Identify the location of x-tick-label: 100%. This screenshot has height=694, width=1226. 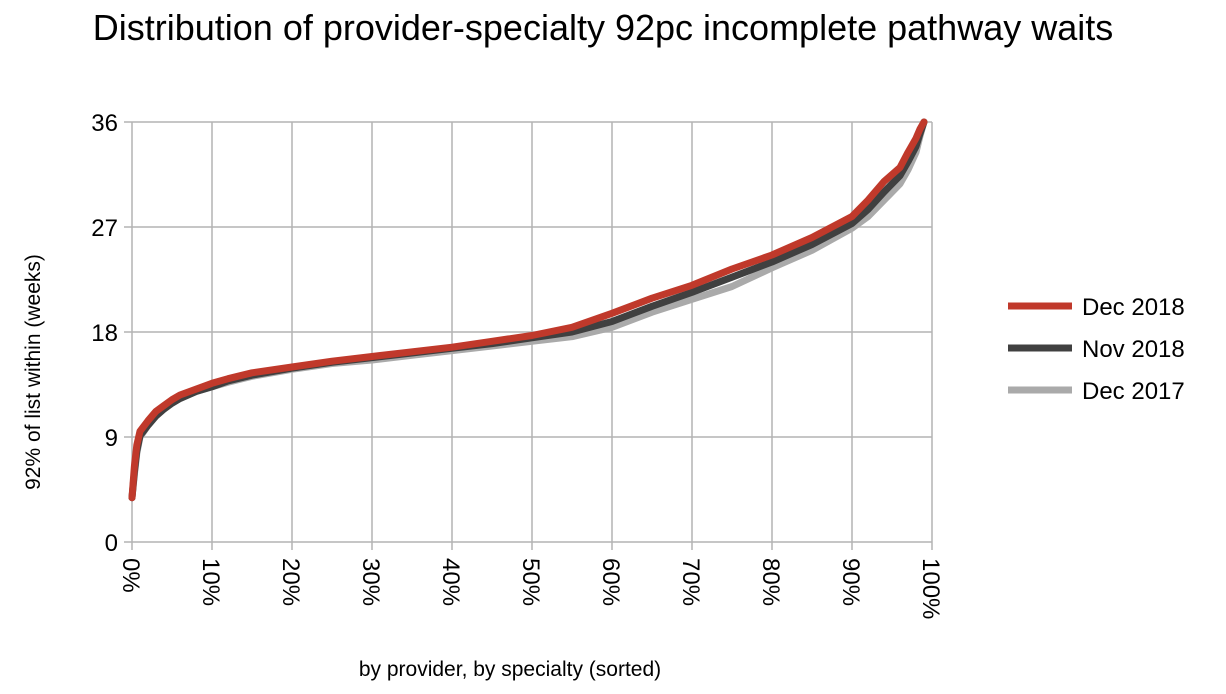
(930, 588).